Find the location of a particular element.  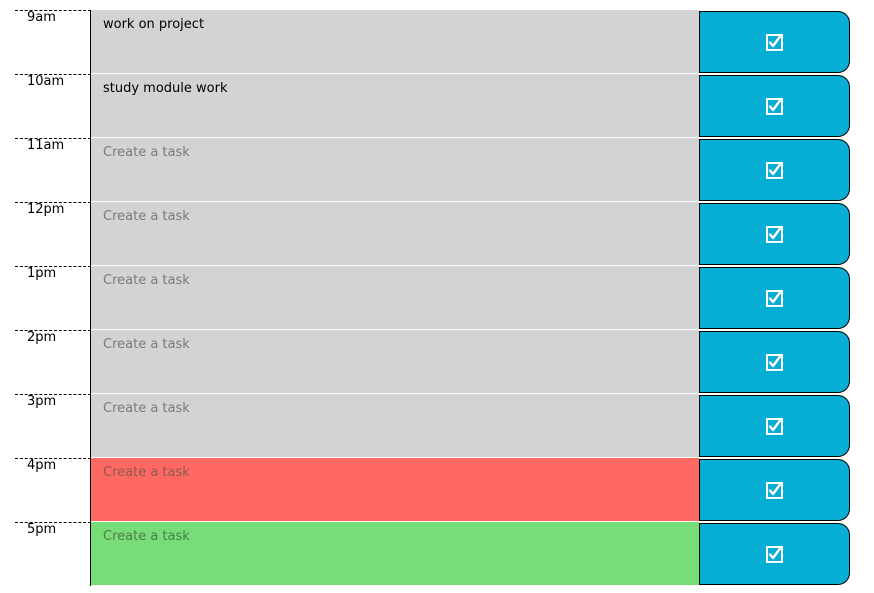

time-block-row: 3pm Create a task is located at coordinates (437, 426).